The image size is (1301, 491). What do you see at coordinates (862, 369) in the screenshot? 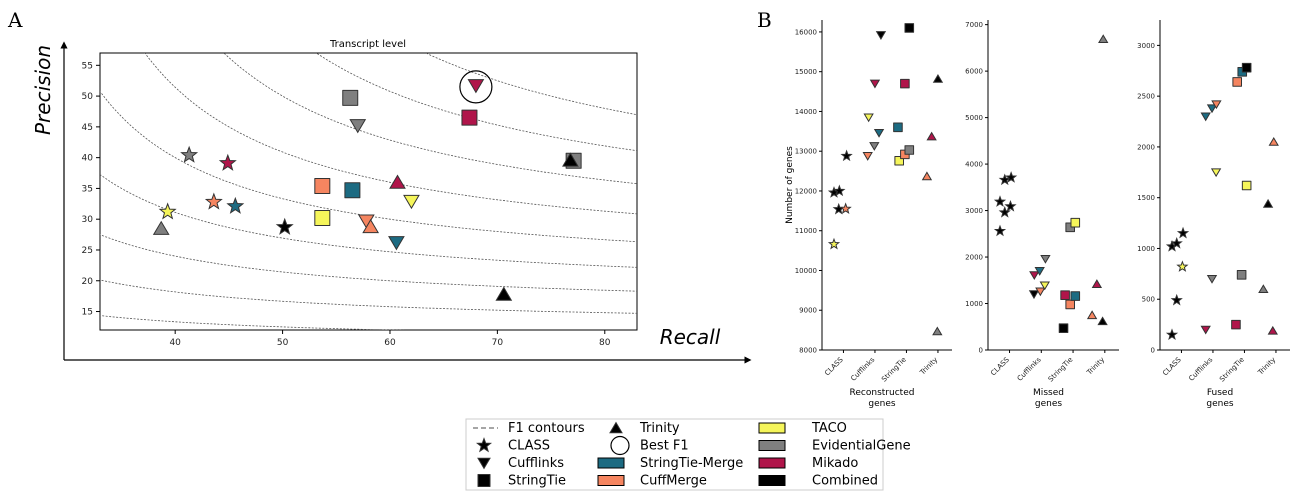
I see `x-tick-label: Cufflinks` at bounding box center [862, 369].